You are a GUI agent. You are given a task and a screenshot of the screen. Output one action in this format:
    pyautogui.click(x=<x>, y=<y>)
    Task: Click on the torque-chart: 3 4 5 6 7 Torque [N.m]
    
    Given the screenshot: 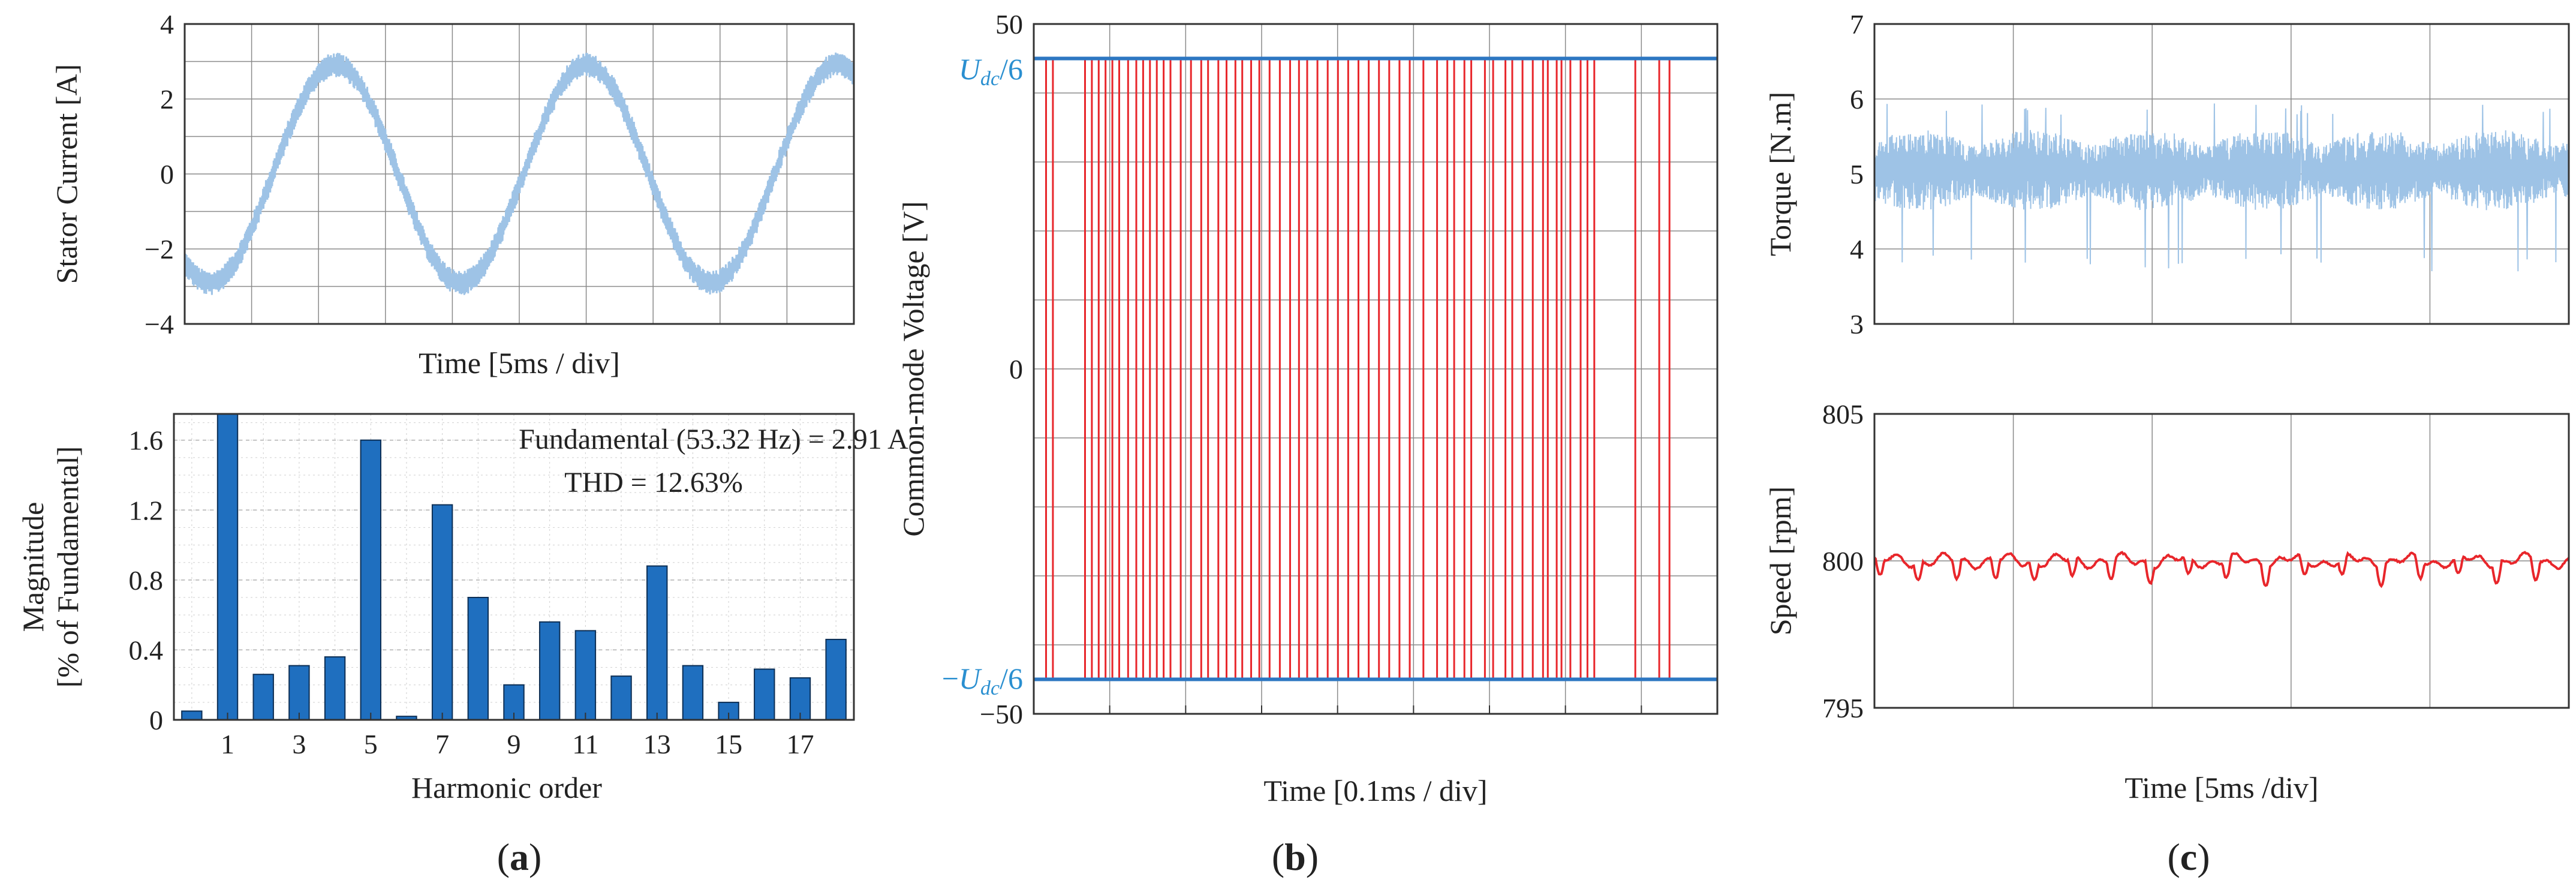 What is the action you would take?
    pyautogui.click(x=2167, y=174)
    